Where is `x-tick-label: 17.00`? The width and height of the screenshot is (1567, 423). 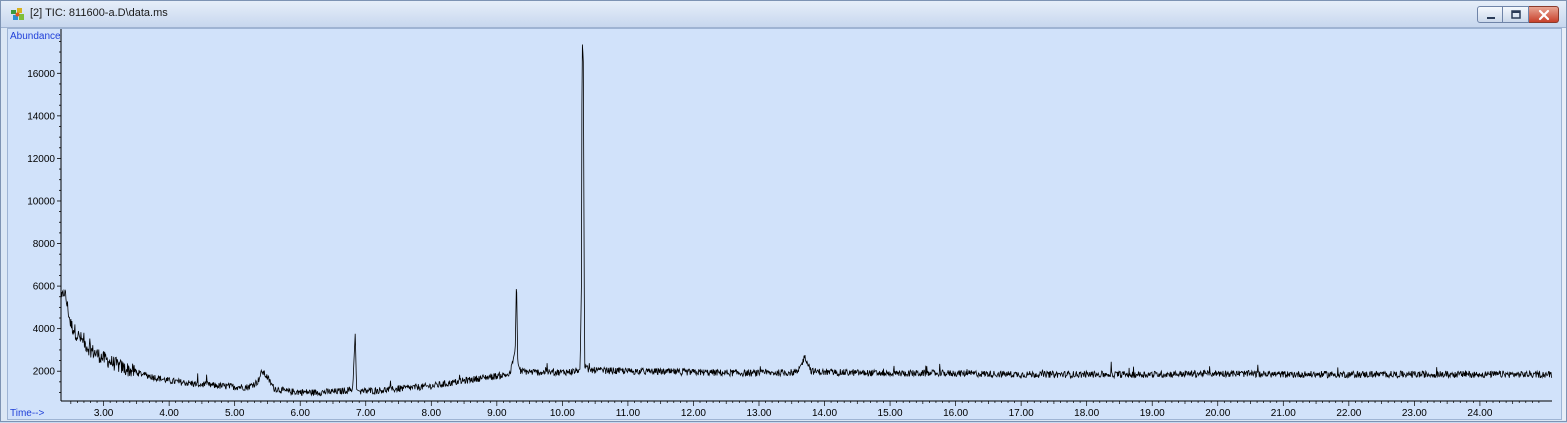
x-tick-label: 17.00 is located at coordinates (1021, 413).